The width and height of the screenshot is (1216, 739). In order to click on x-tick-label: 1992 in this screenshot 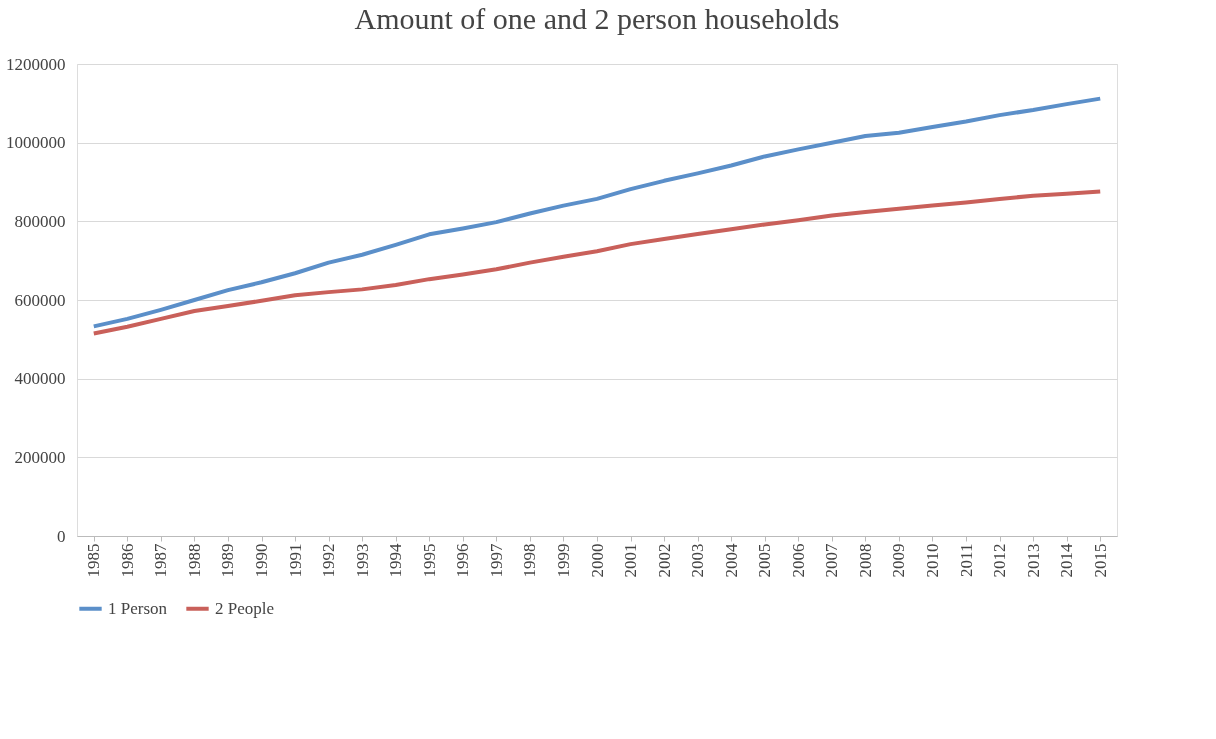, I will do `click(329, 560)`.